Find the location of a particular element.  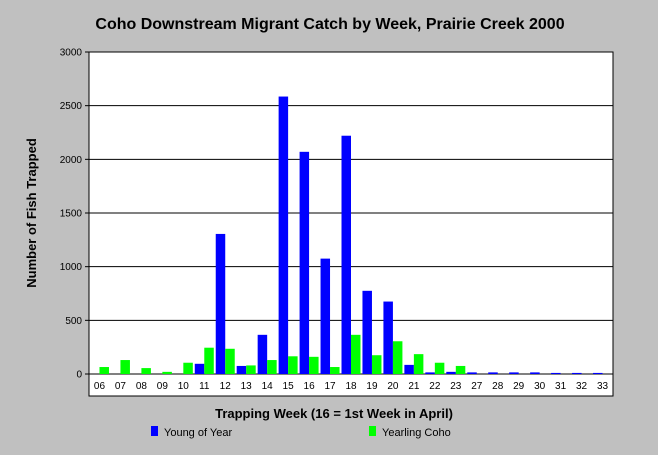

y-axis-ticks: 0 500 1000 1500 2000 2500 3000 is located at coordinates (74, 214).